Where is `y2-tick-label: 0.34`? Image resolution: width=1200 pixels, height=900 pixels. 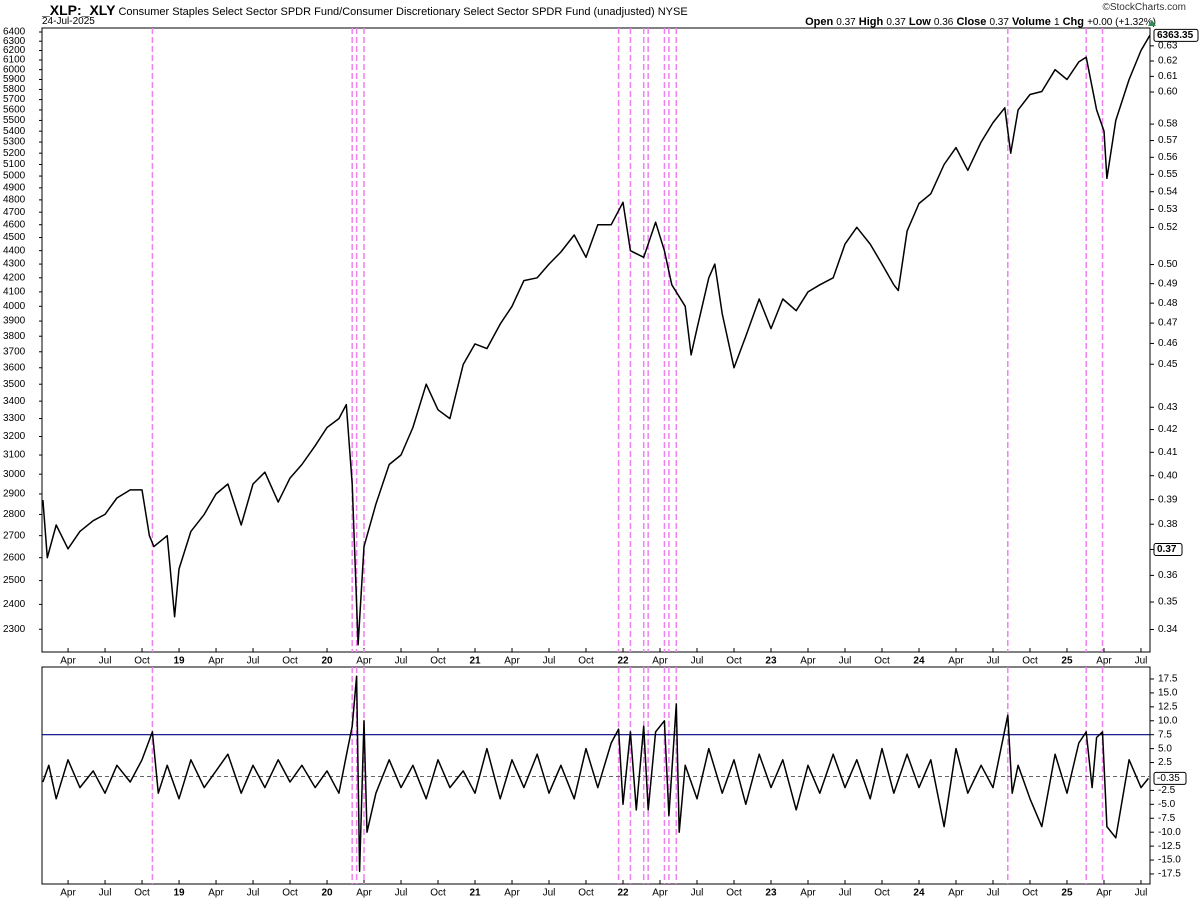 y2-tick-label: 0.34 is located at coordinates (1168, 629).